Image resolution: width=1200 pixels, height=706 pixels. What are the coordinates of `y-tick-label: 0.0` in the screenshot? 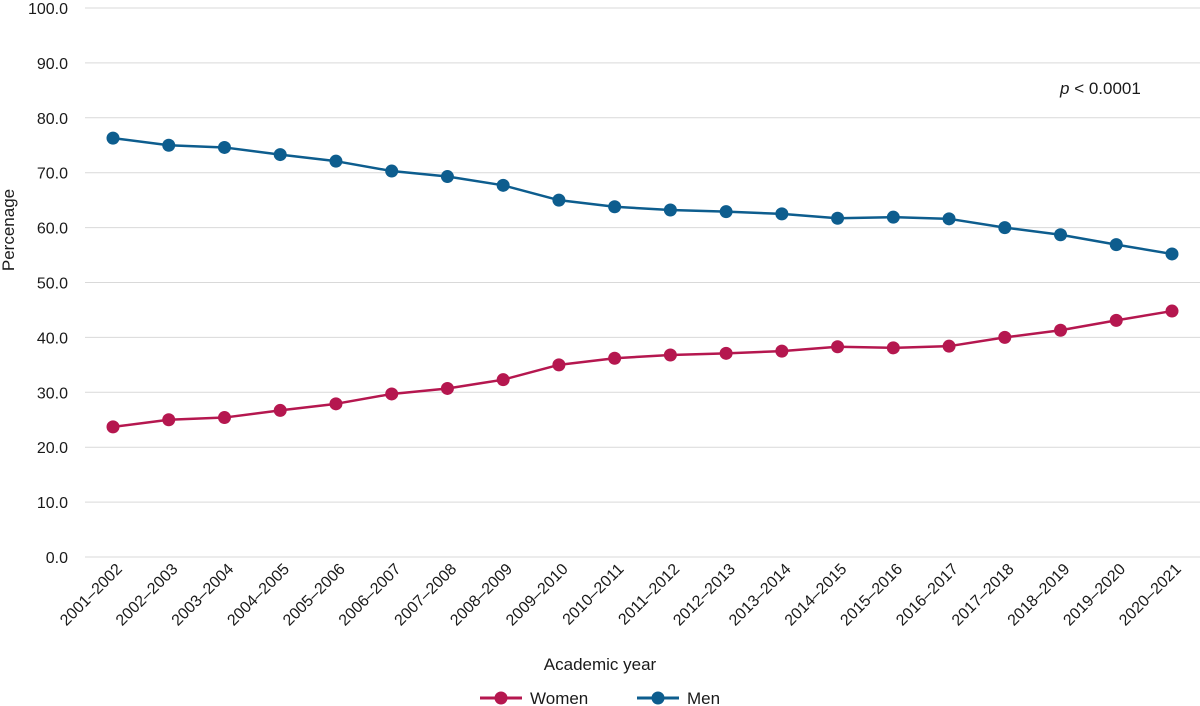 It's located at (57, 558).